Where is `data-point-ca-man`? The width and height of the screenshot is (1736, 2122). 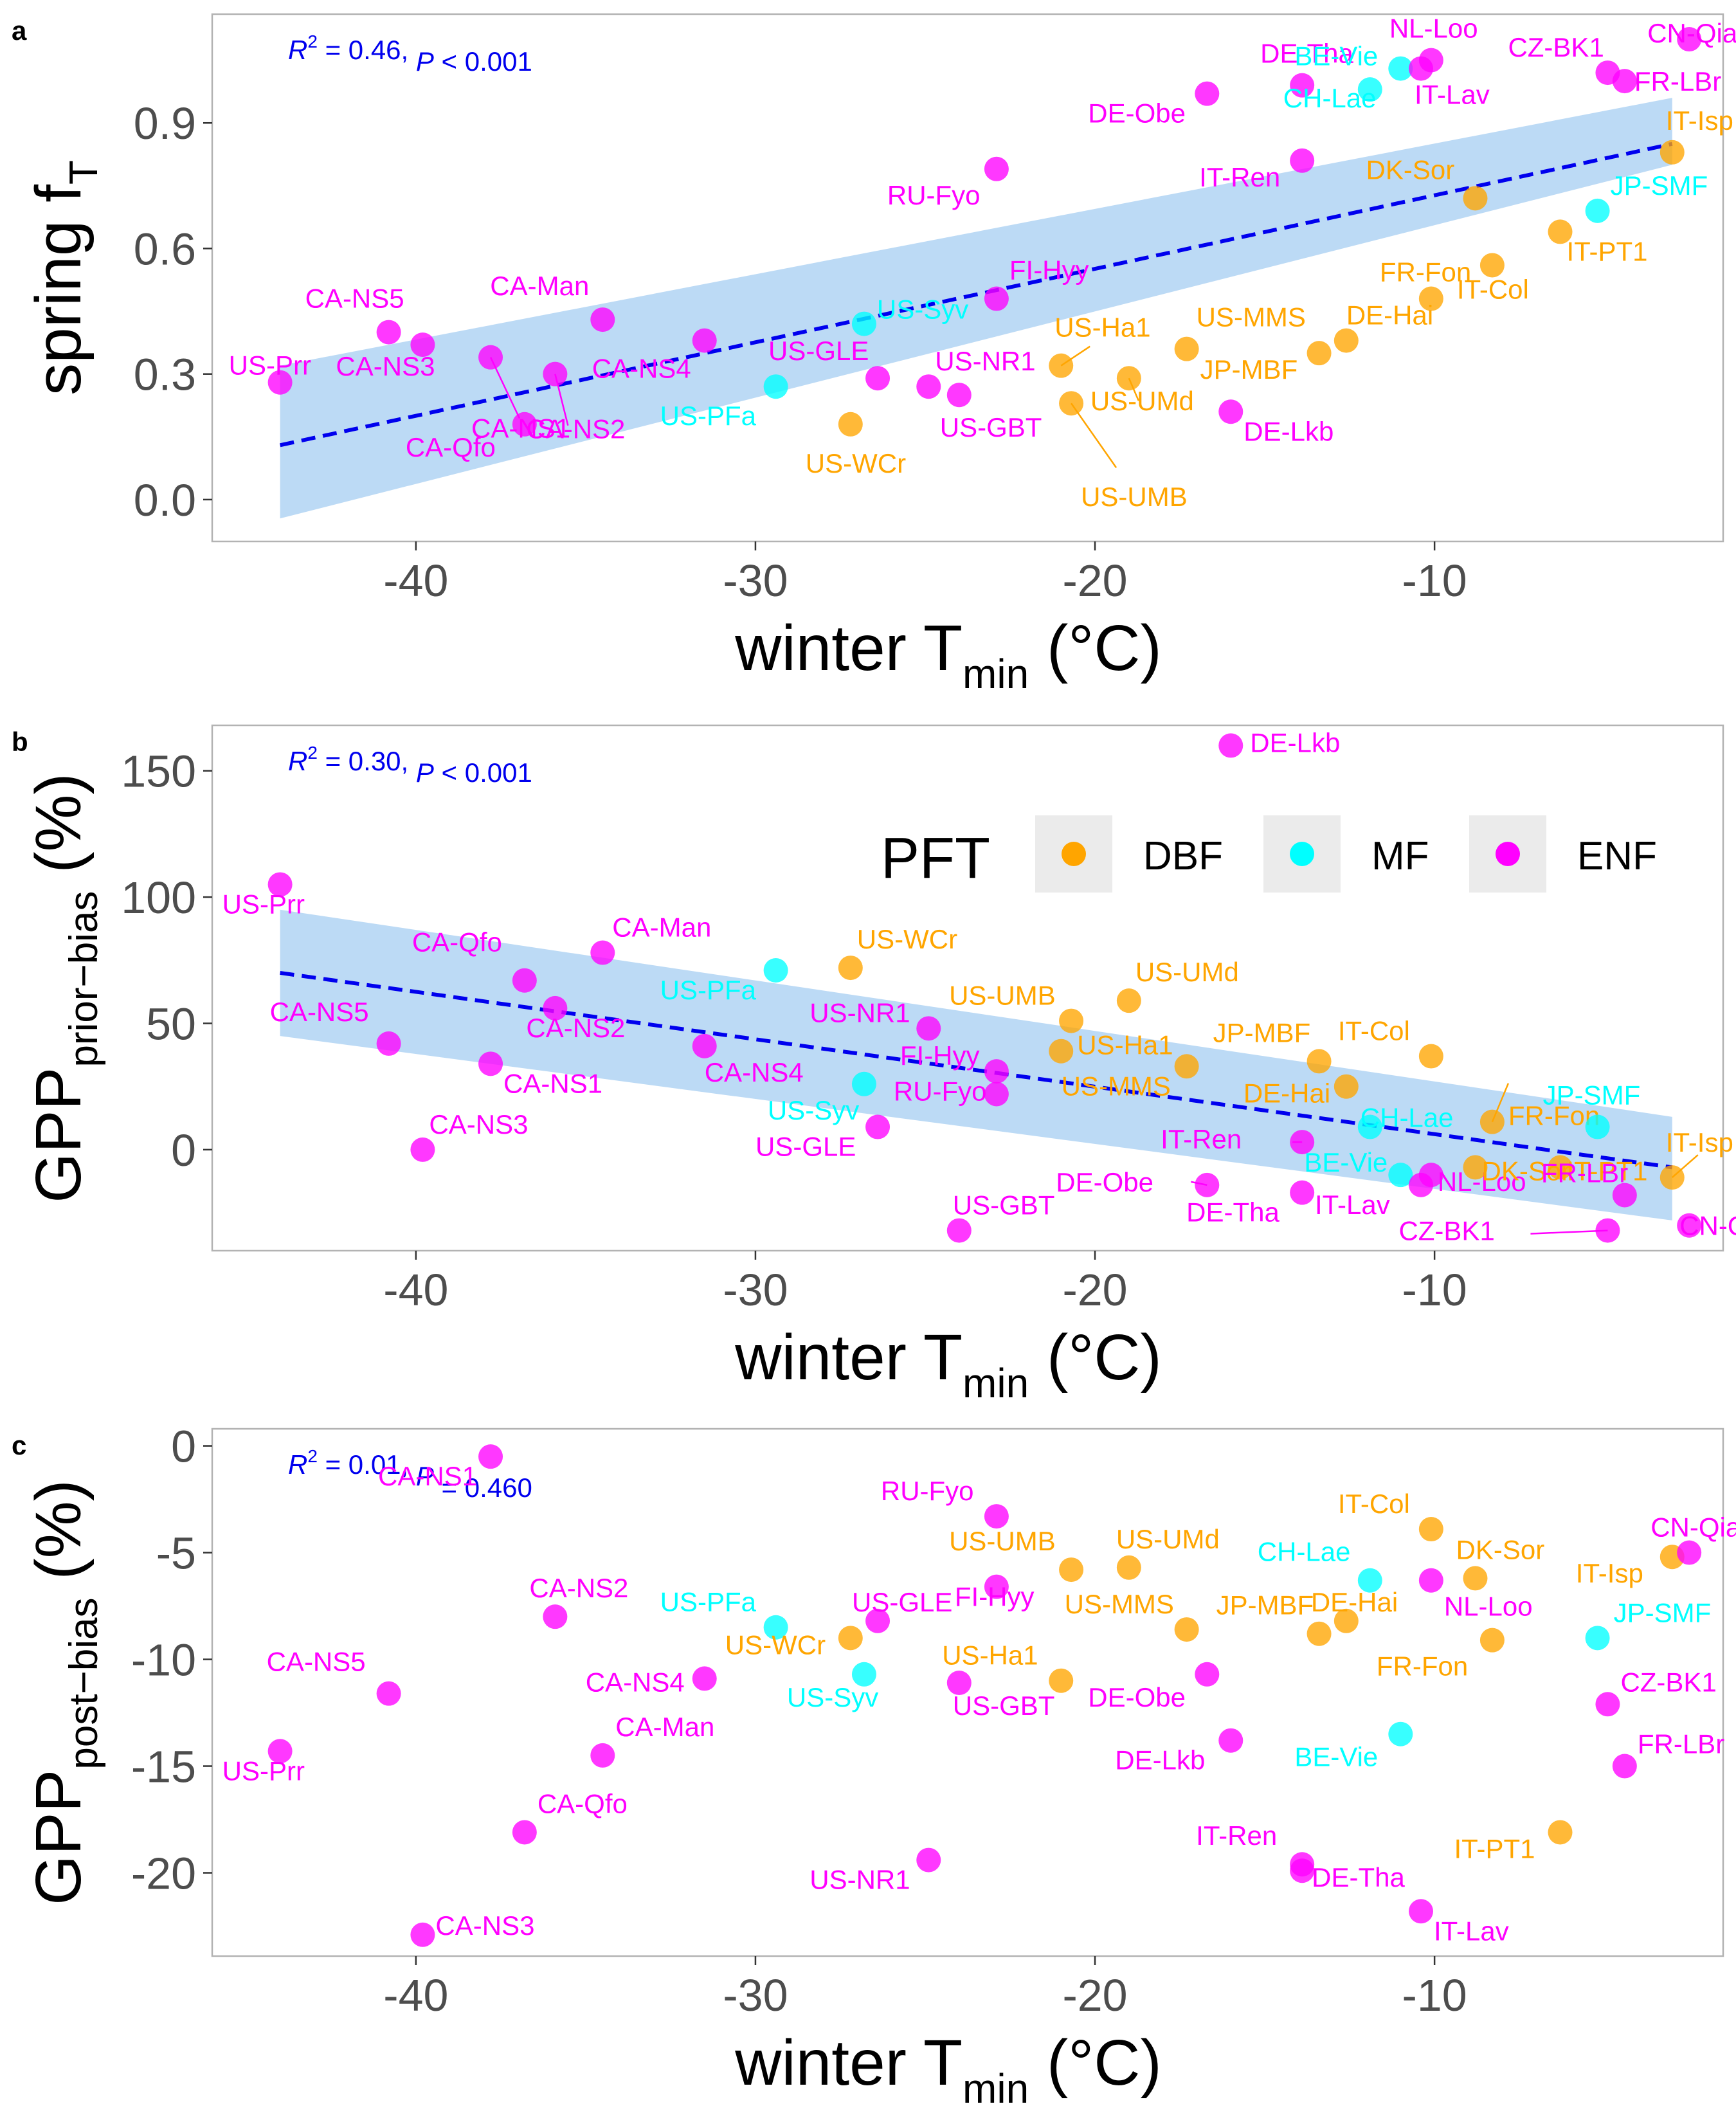 data-point-ca-man is located at coordinates (602, 319).